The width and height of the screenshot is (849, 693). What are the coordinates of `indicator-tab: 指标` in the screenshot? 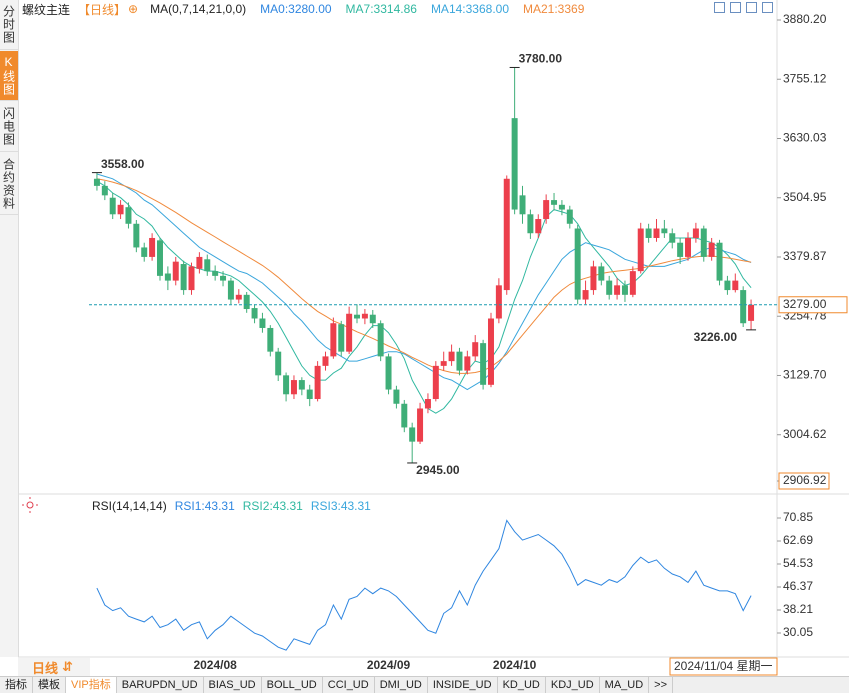 It's located at (16, 685).